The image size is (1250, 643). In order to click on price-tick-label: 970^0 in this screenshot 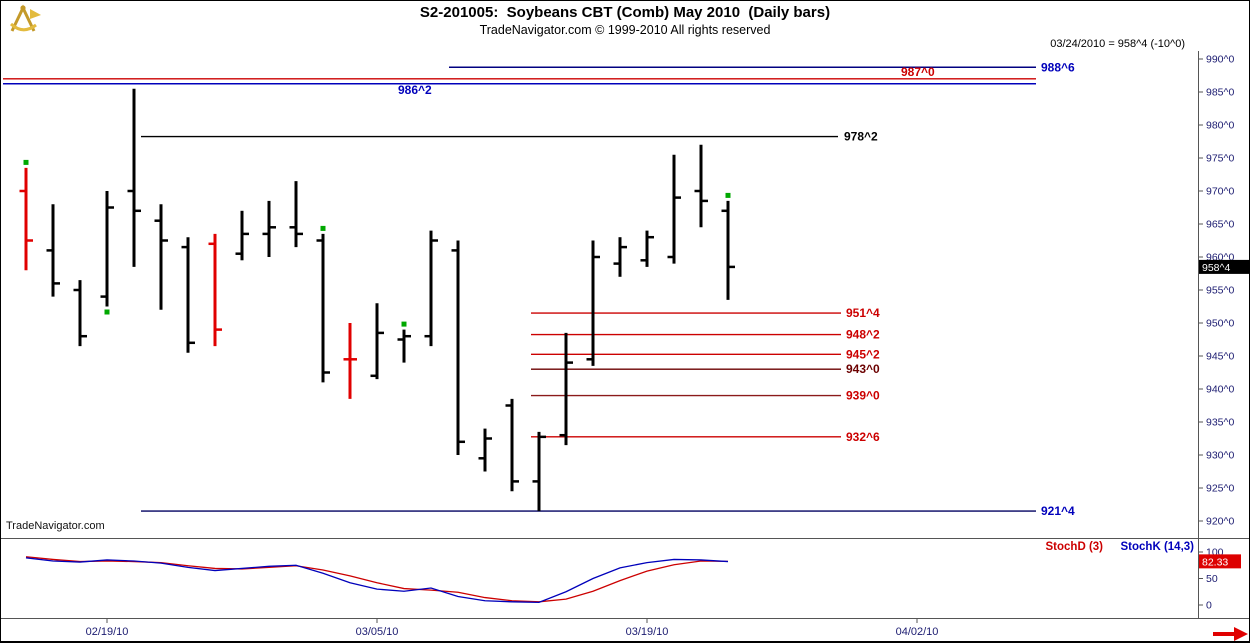, I will do `click(1220, 192)`.